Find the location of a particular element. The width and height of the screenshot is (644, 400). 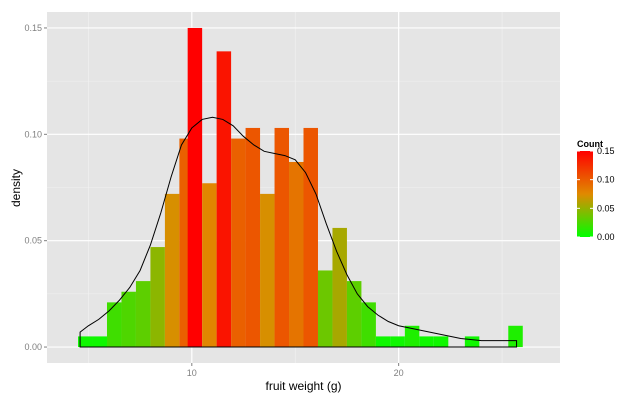

y-tick-label: 0.05 is located at coordinates (33, 241).